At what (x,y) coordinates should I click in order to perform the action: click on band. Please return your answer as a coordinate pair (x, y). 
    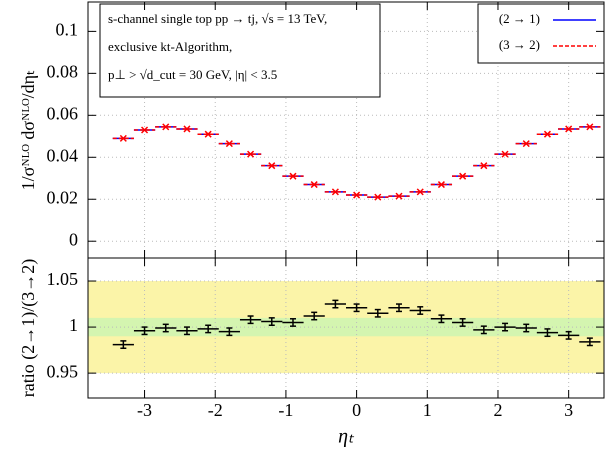
    Looking at the image, I should click on (346, 327).